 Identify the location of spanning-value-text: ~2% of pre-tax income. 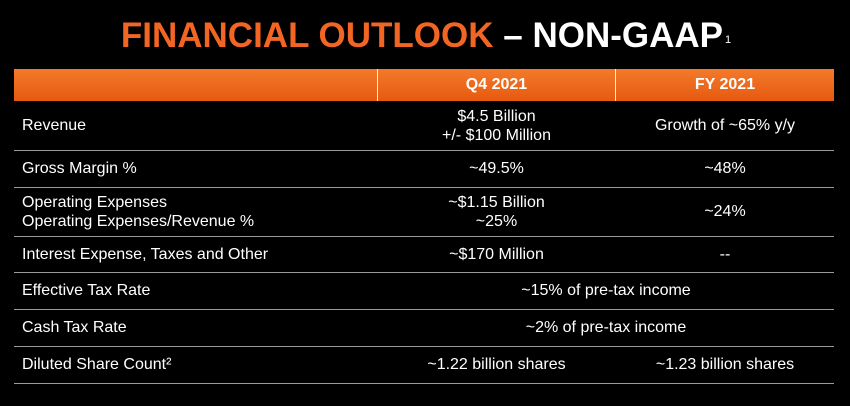
(606, 327).